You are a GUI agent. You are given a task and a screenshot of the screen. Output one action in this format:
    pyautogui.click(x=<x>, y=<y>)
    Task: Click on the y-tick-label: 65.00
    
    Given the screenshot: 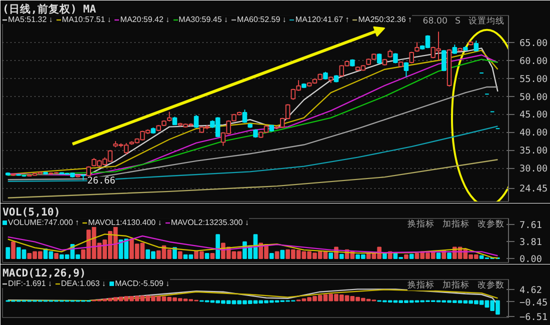 What is the action you would take?
    pyautogui.click(x=534, y=43)
    